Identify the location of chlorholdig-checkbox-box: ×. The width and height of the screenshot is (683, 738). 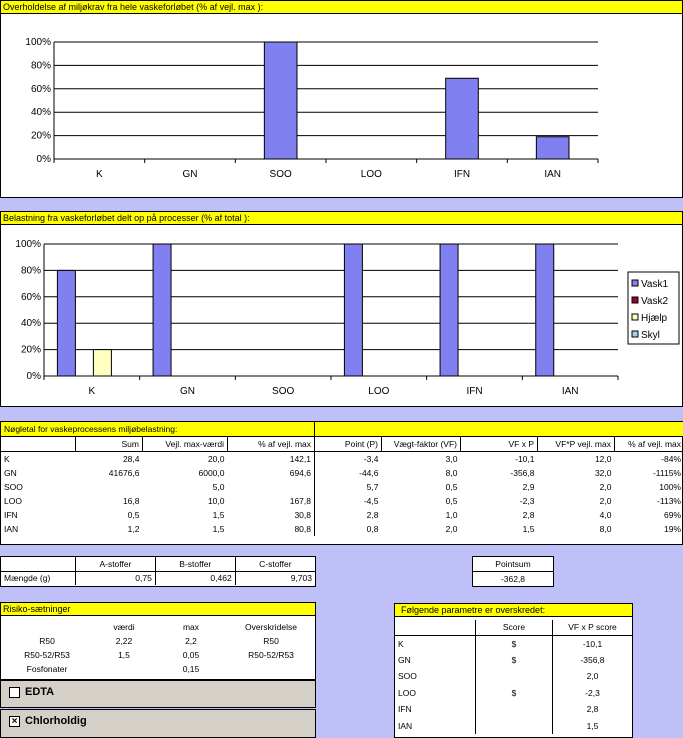
(14, 721).